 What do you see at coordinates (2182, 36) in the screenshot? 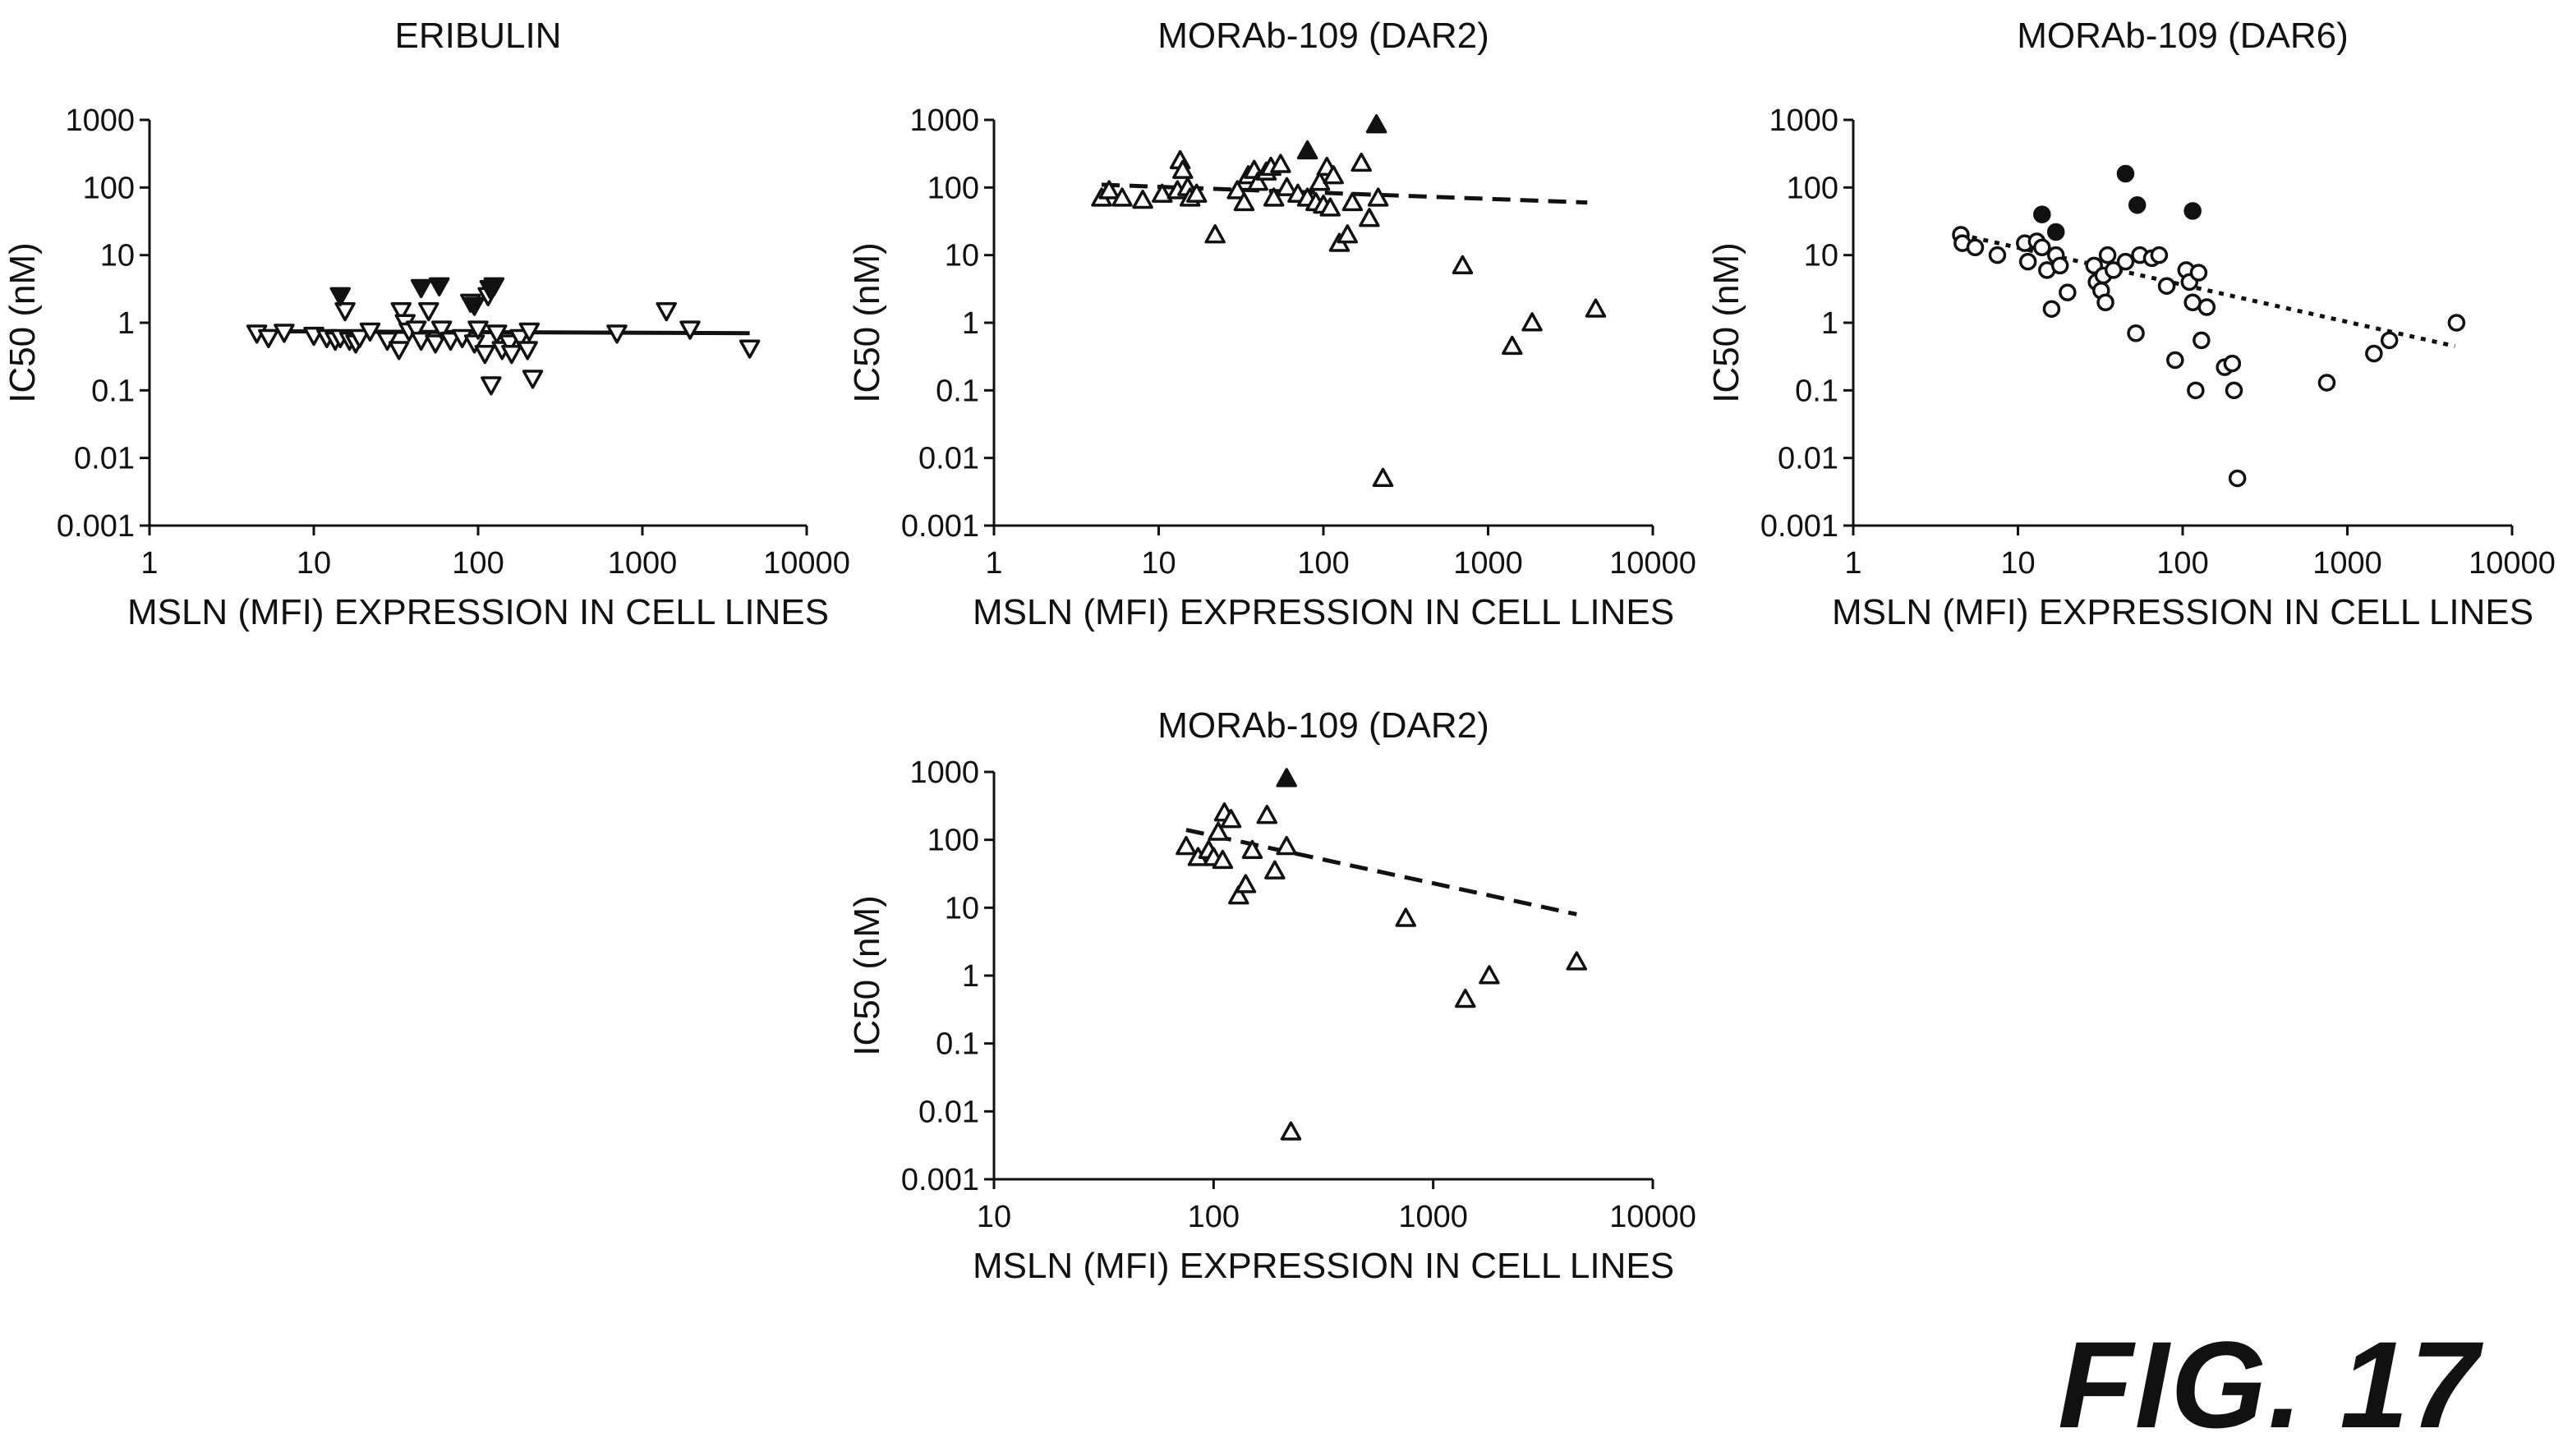
I see `chart-title: MORAb-109 (DAR6)` at bounding box center [2182, 36].